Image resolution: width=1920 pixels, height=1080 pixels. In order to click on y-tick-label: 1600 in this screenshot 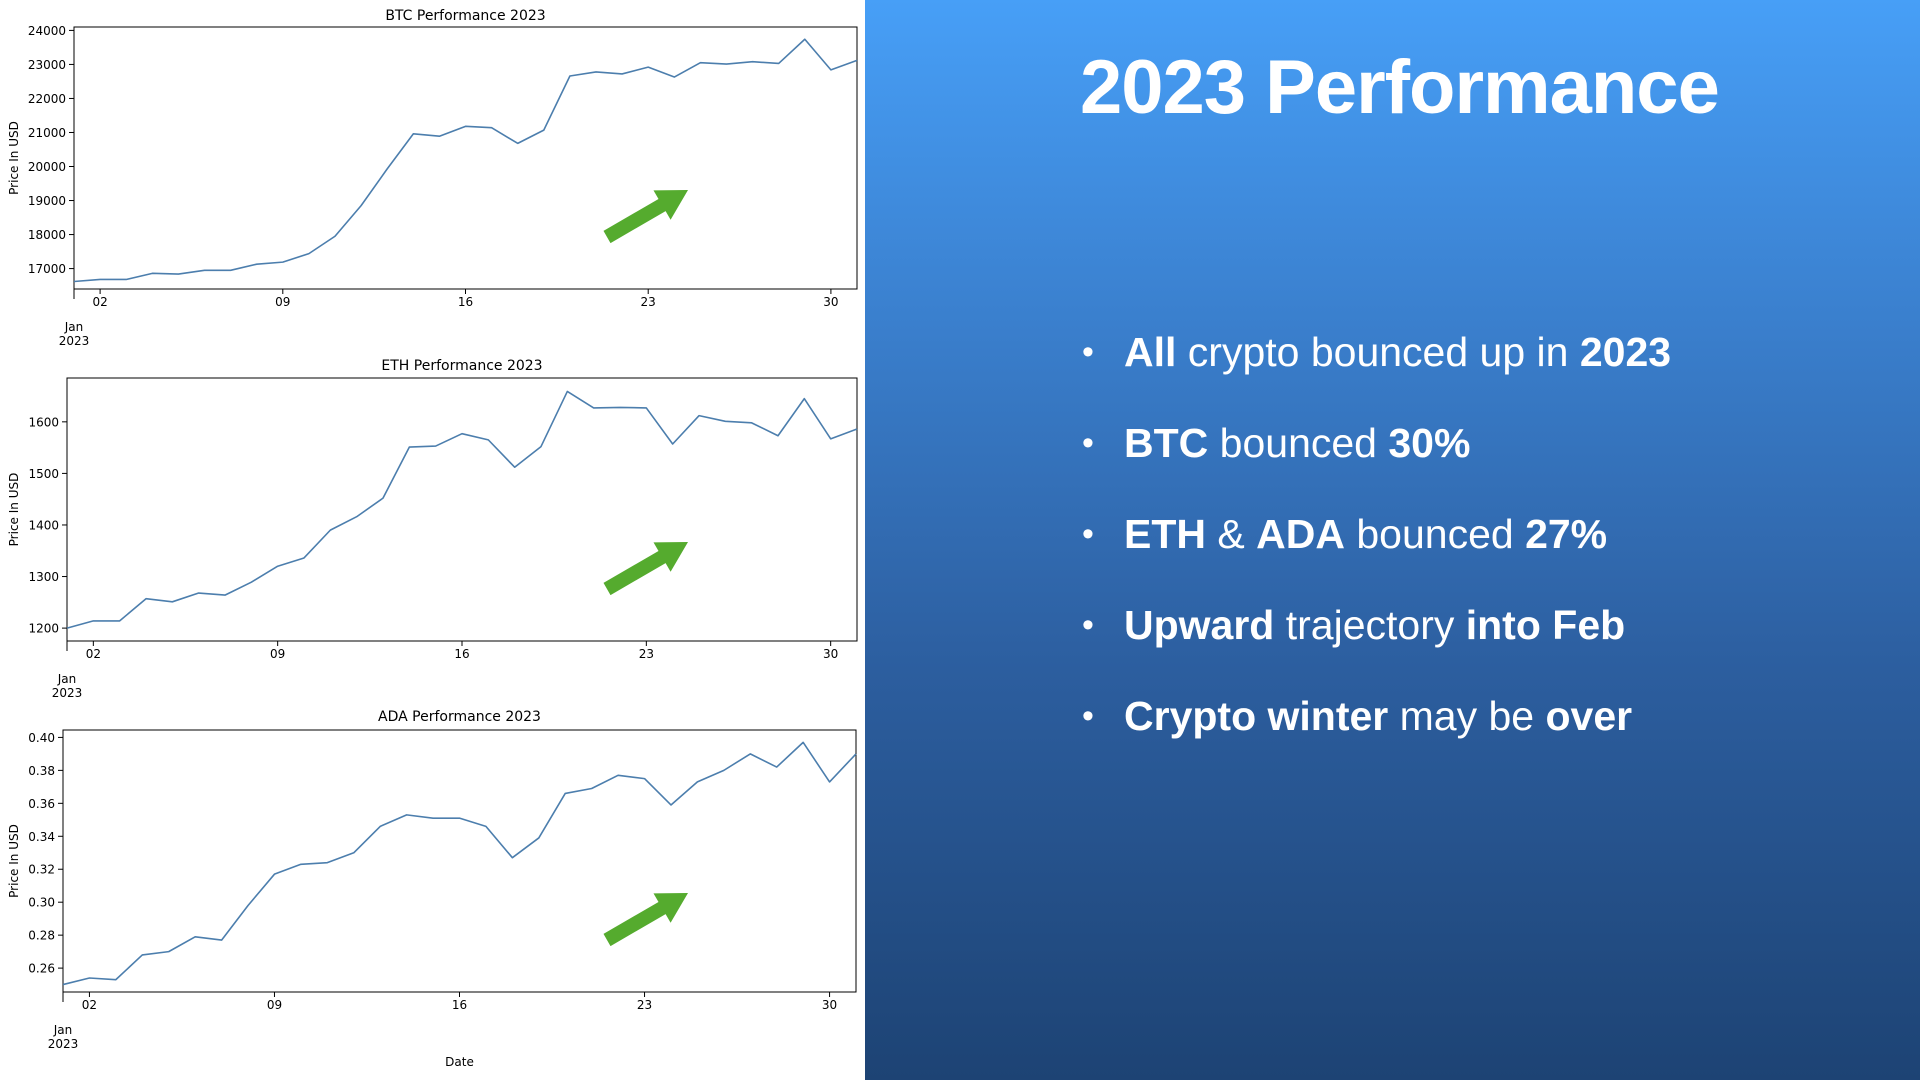, I will do `click(43, 422)`.